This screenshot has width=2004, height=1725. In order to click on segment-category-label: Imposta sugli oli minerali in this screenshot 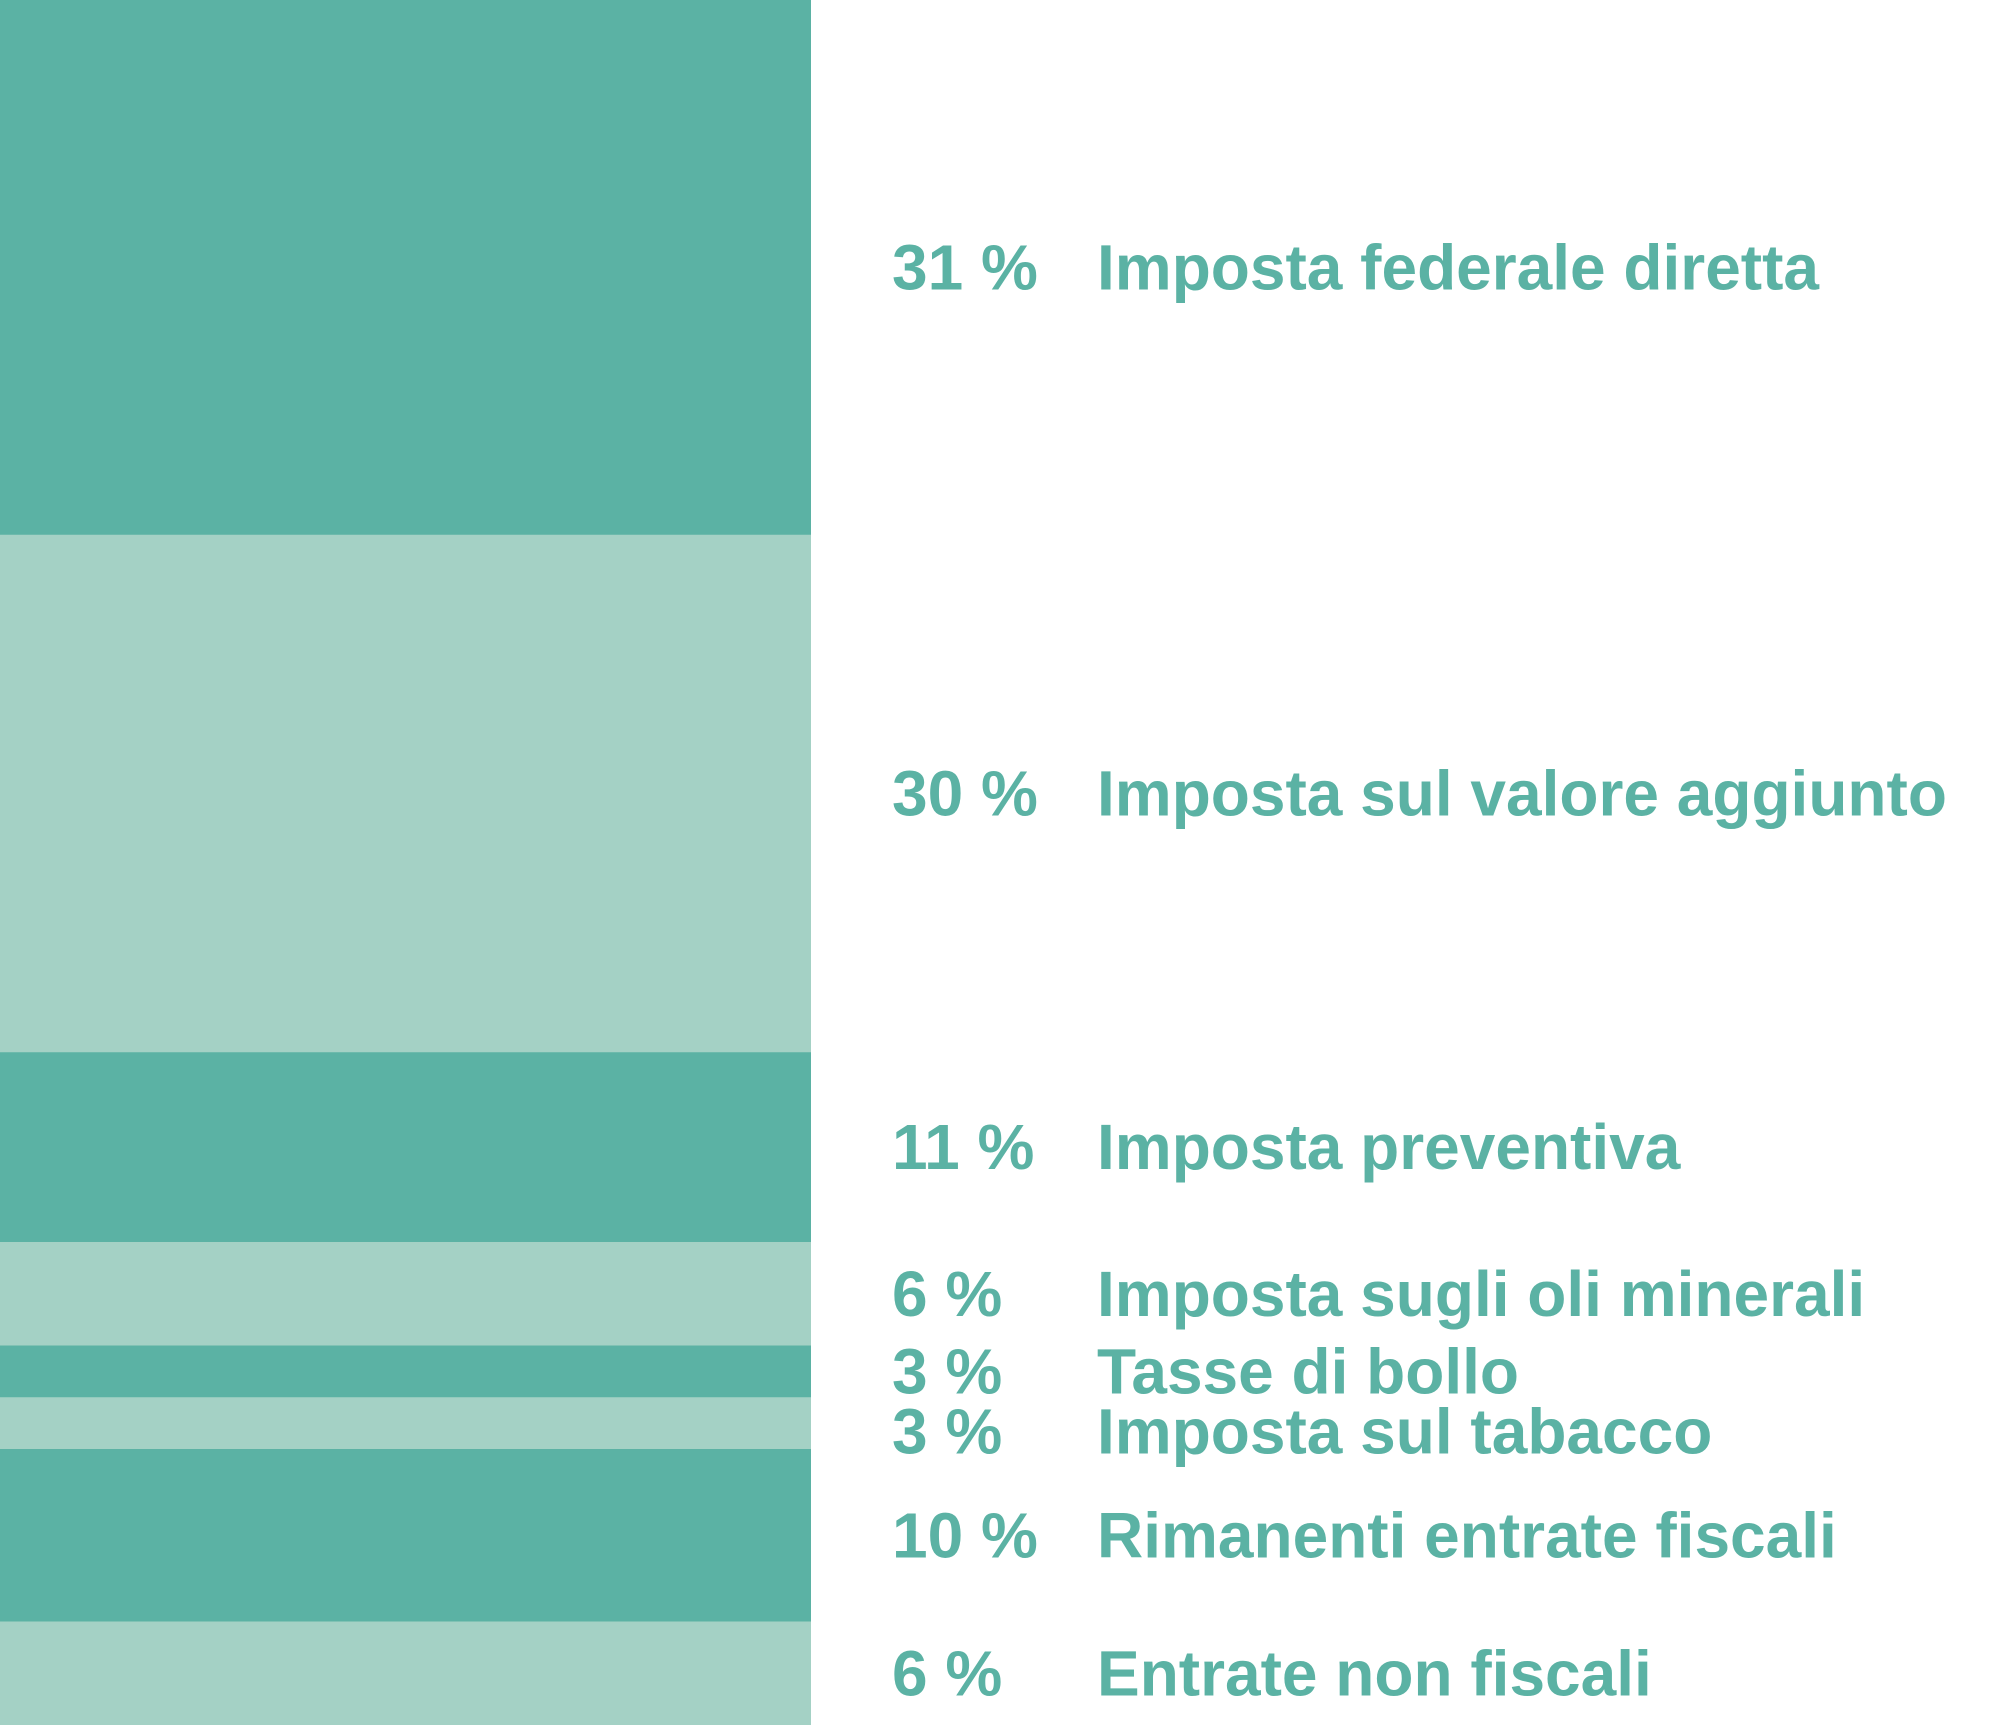, I will do `click(1481, 1294)`.